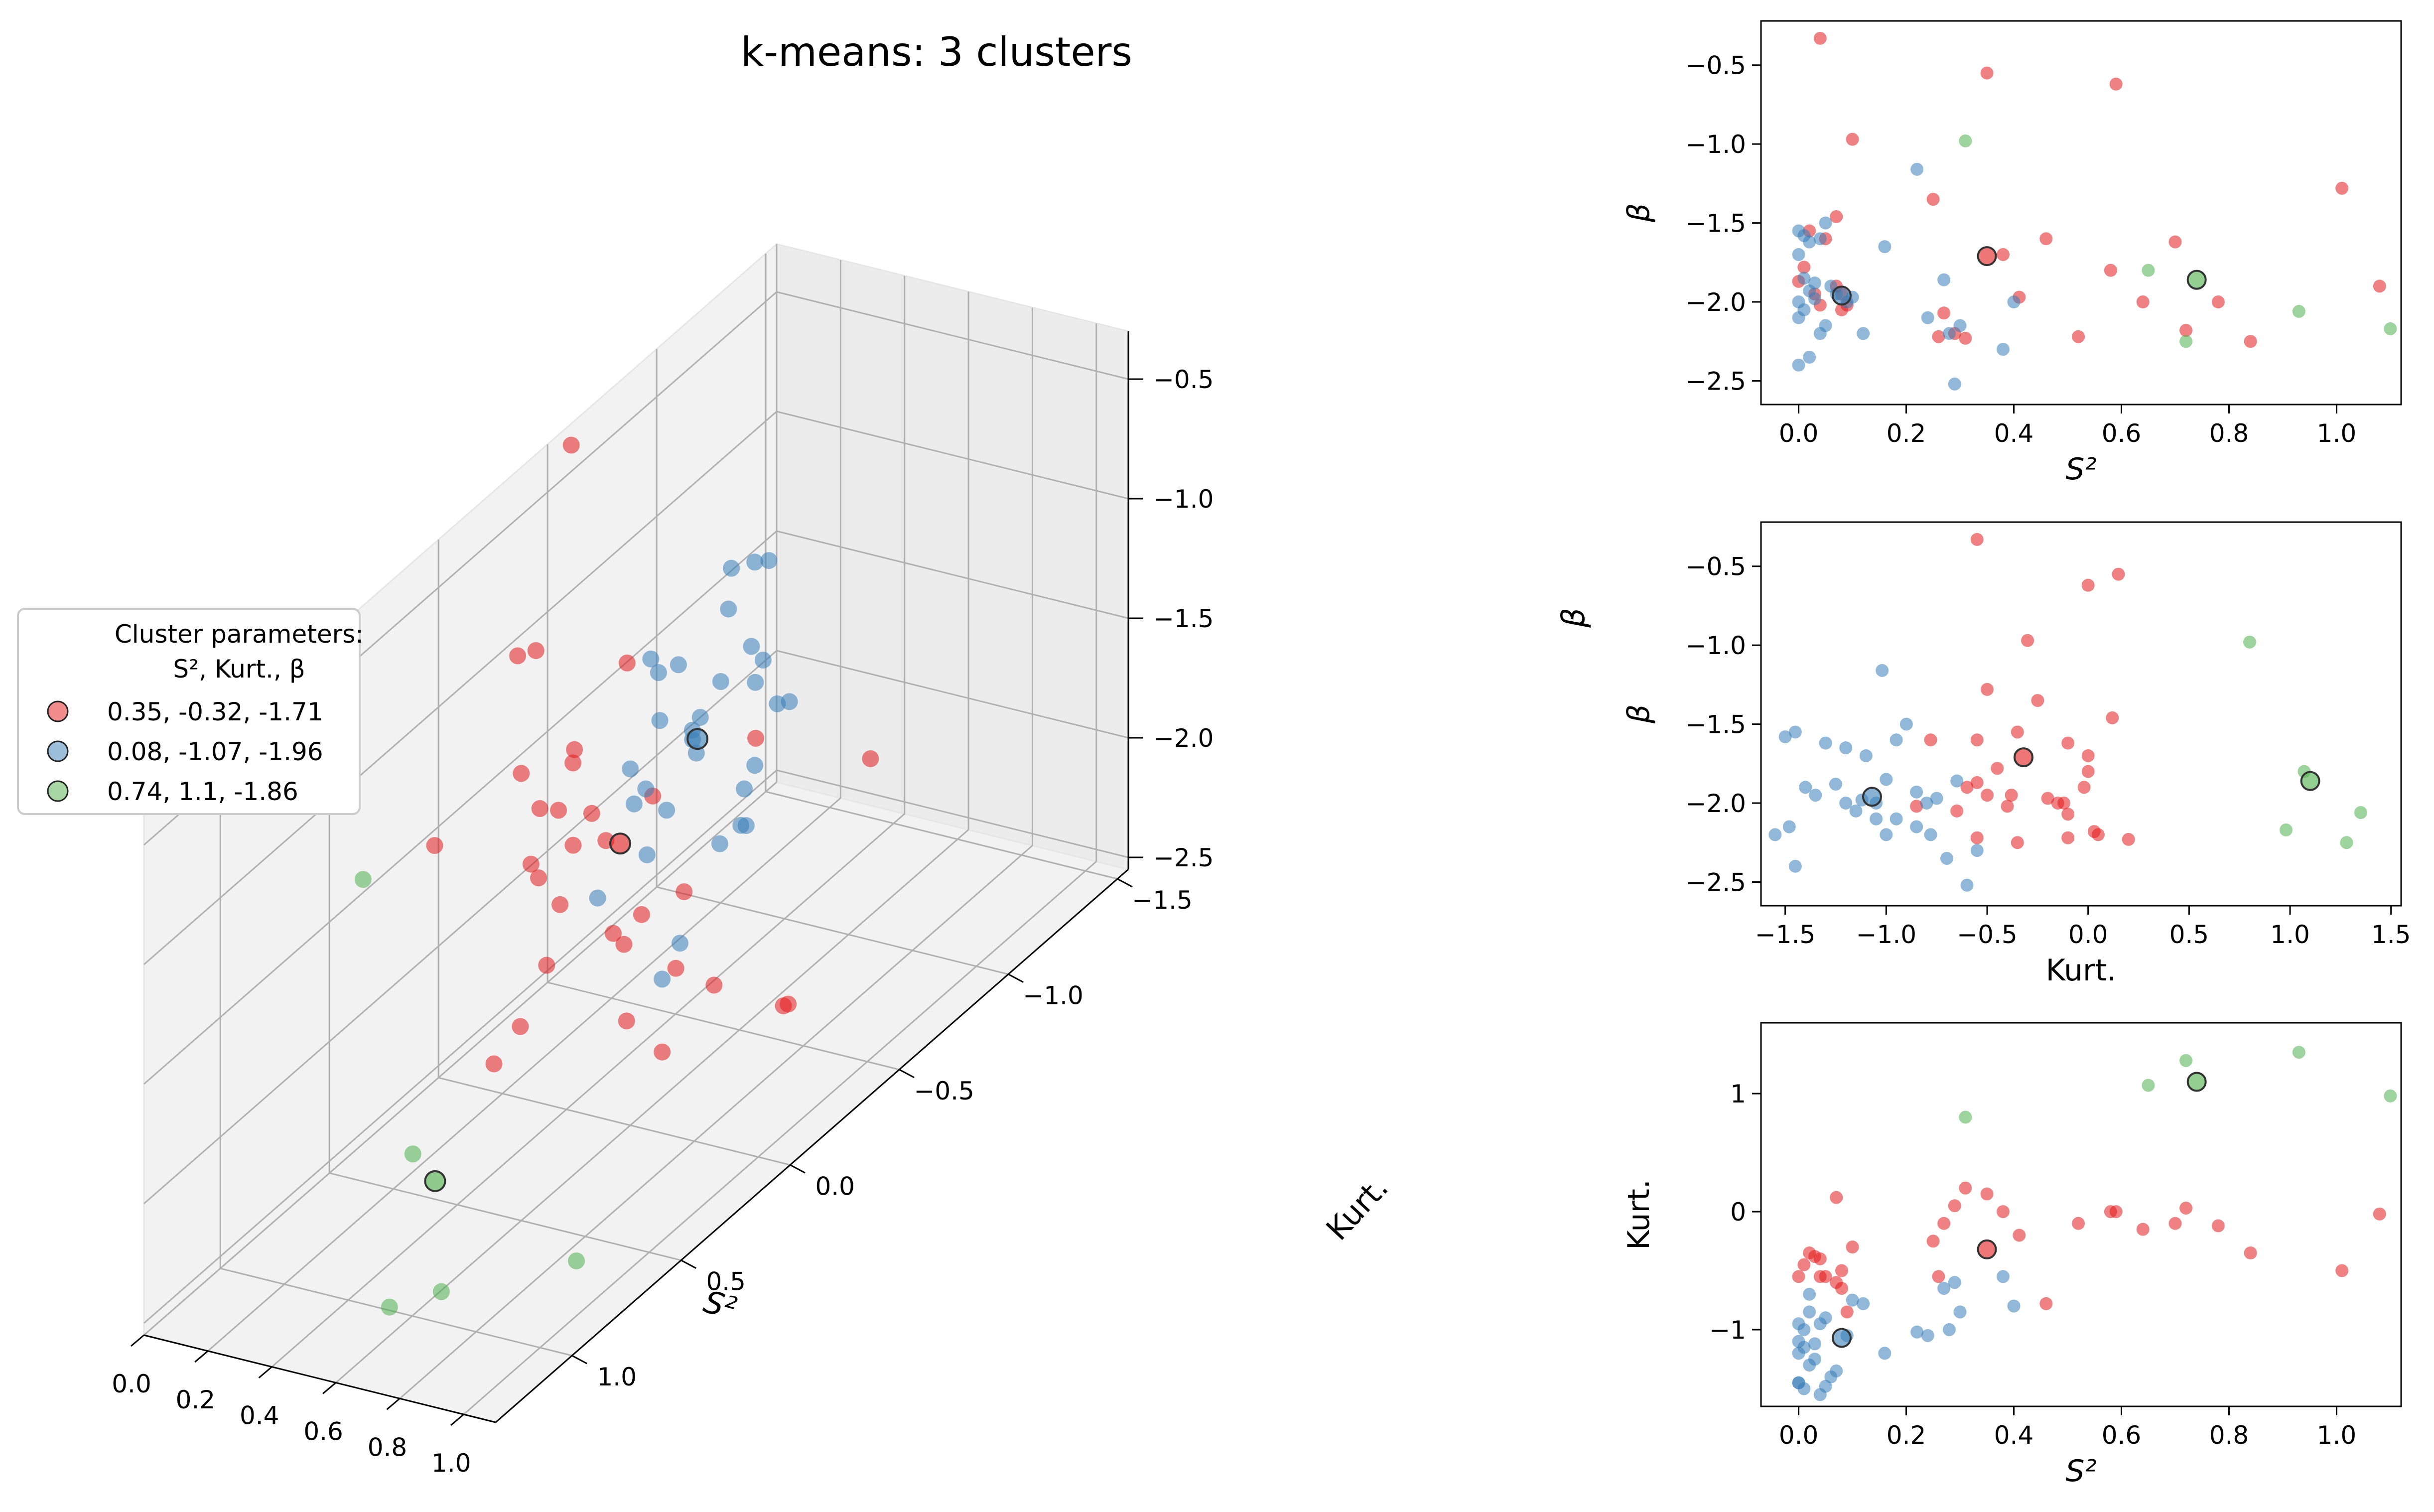  What do you see at coordinates (2189, 934) in the screenshot?
I see `x-tick-label: 0.5` at bounding box center [2189, 934].